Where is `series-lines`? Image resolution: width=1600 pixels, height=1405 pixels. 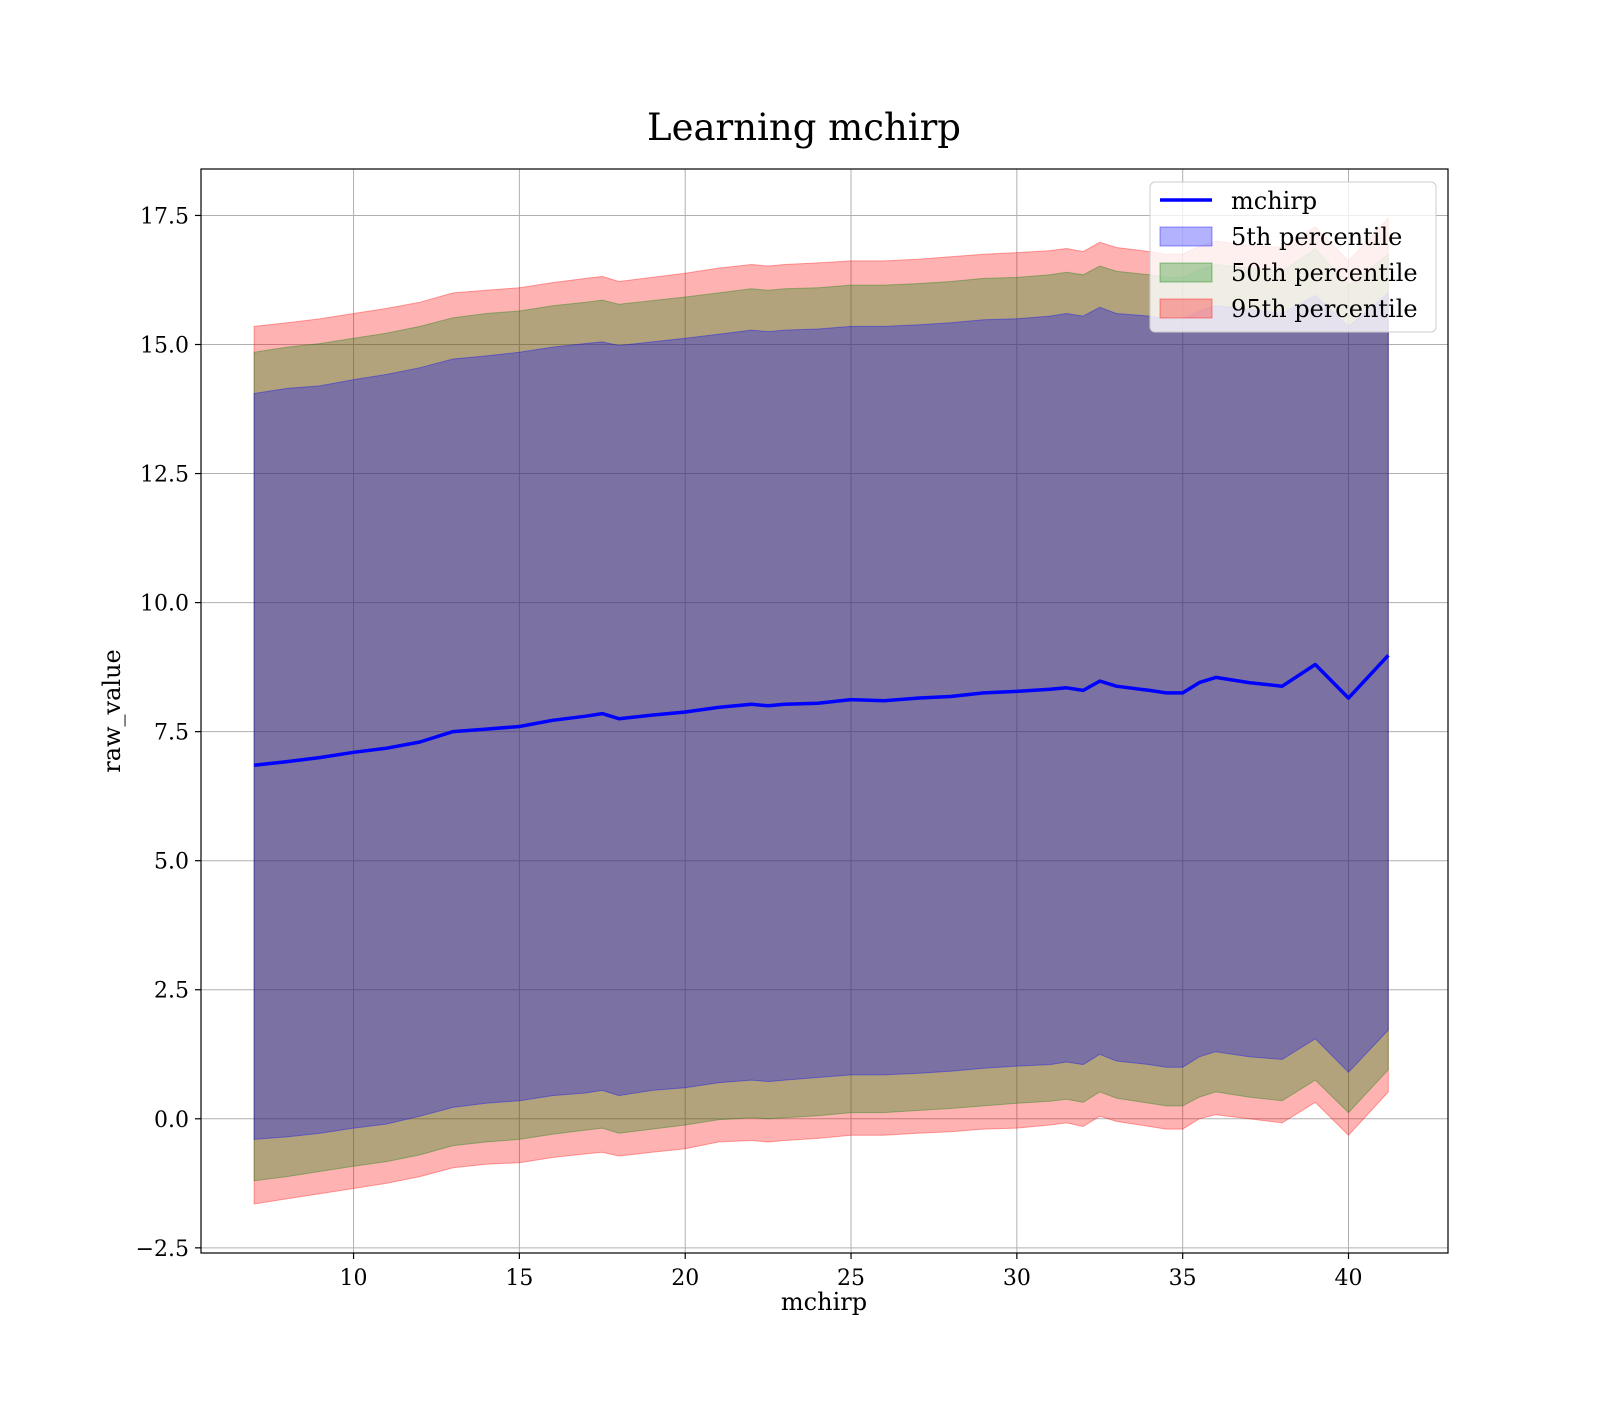 series-lines is located at coordinates (821, 710).